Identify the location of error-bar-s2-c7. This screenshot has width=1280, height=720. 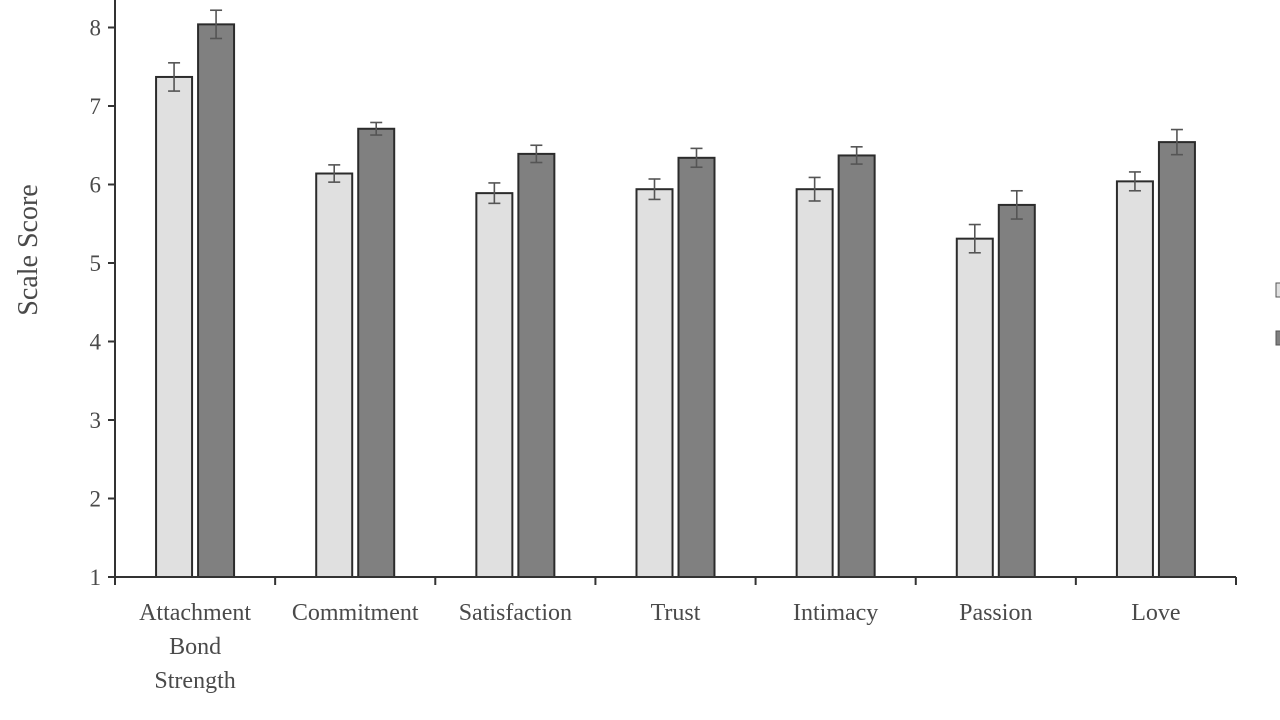
(1176, 142).